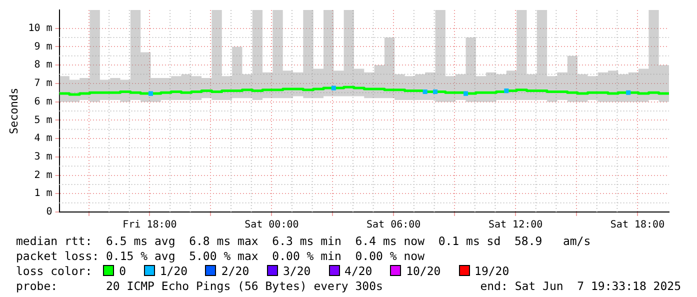 This screenshot has width=697, height=297. I want to click on y-tick-label: 3 m, so click(43, 157).